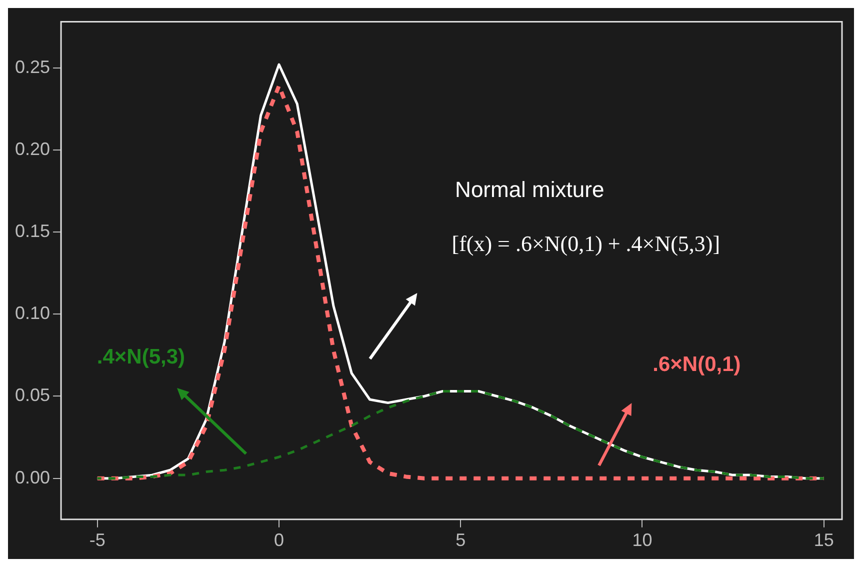 The height and width of the screenshot is (567, 862). Describe the element at coordinates (32, 313) in the screenshot. I see `y-tick-label: 0.10` at that location.